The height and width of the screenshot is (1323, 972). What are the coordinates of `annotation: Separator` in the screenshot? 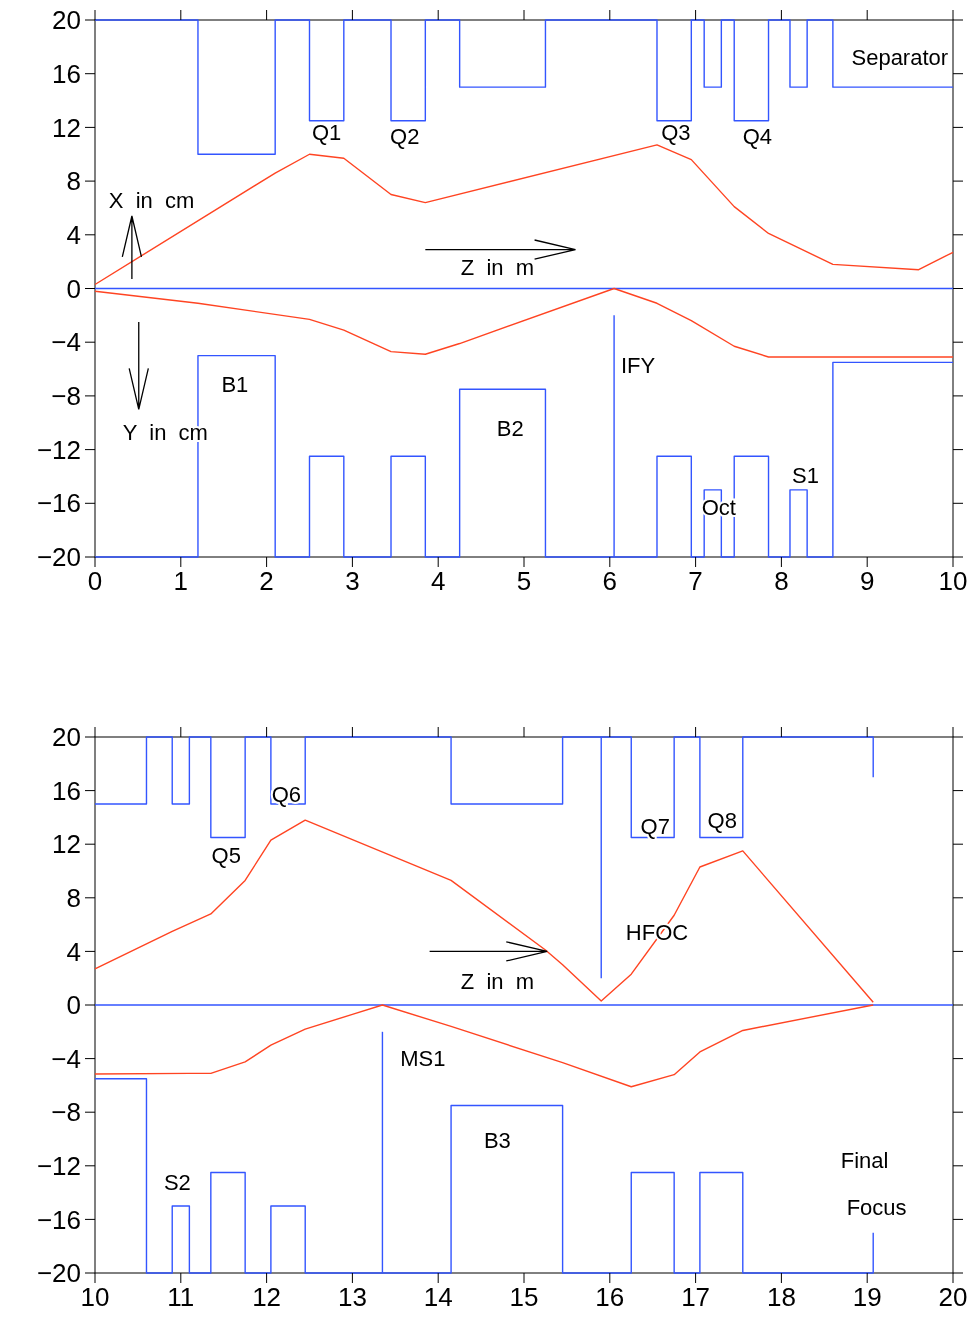 It's located at (900, 58).